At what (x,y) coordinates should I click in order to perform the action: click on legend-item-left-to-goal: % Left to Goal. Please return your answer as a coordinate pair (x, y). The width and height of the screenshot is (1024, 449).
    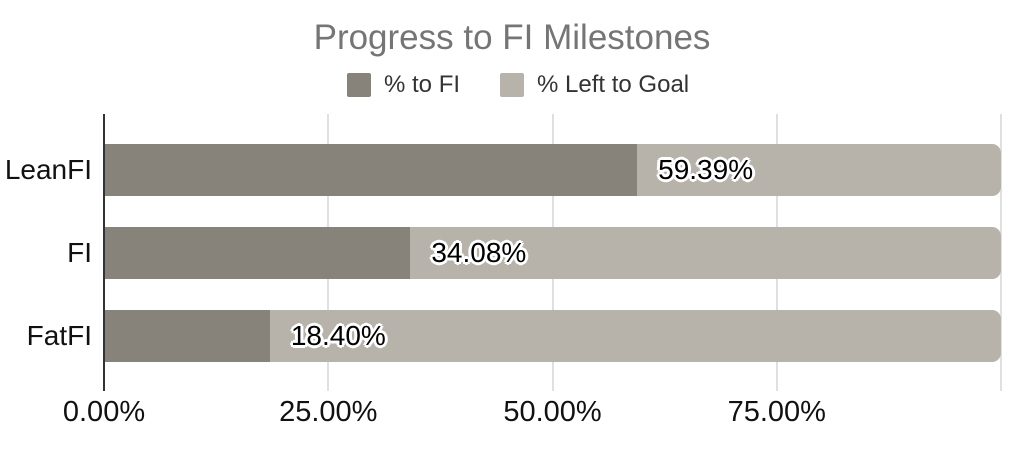
    Looking at the image, I should click on (594, 85).